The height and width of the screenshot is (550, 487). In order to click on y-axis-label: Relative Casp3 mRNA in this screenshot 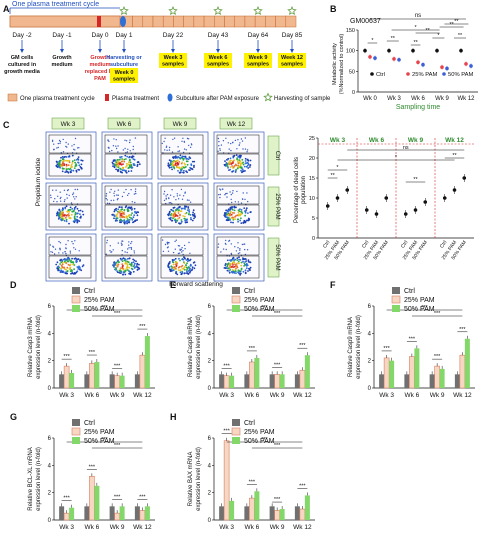, I will do `click(31, 347)`.